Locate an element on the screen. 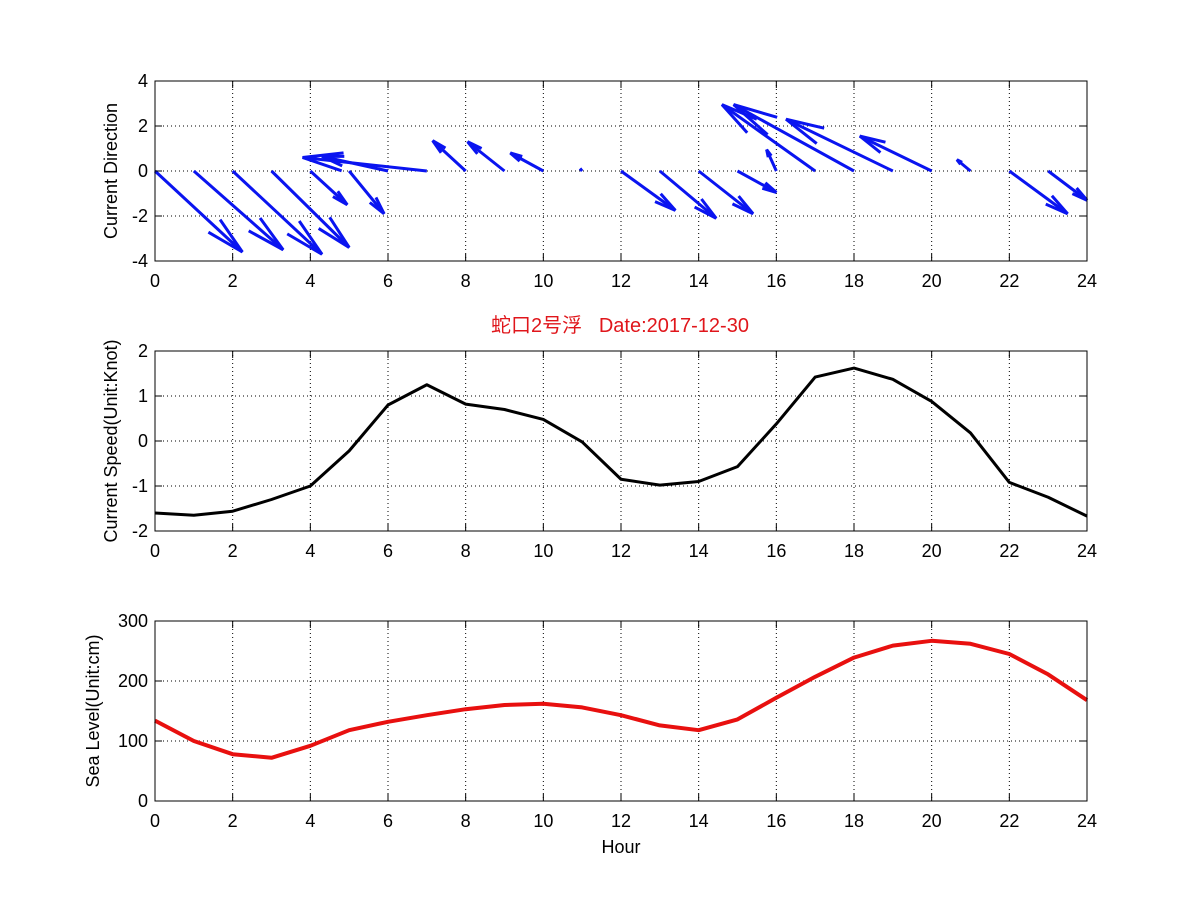 This screenshot has height=901, width=1201. sealevel-ytick-label: 300 is located at coordinates (133, 621).